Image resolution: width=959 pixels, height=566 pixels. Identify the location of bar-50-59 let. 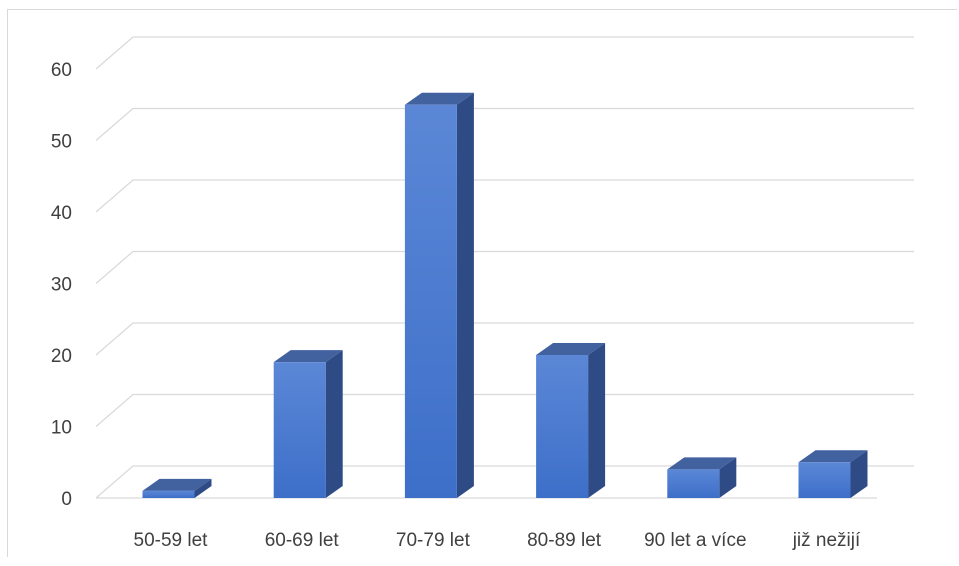
(177, 488).